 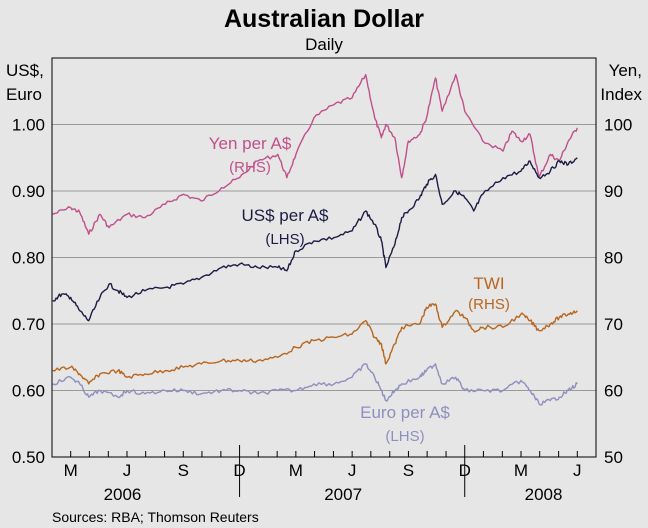 What do you see at coordinates (618, 125) in the screenshot?
I see `right-axis-tick-label: 100` at bounding box center [618, 125].